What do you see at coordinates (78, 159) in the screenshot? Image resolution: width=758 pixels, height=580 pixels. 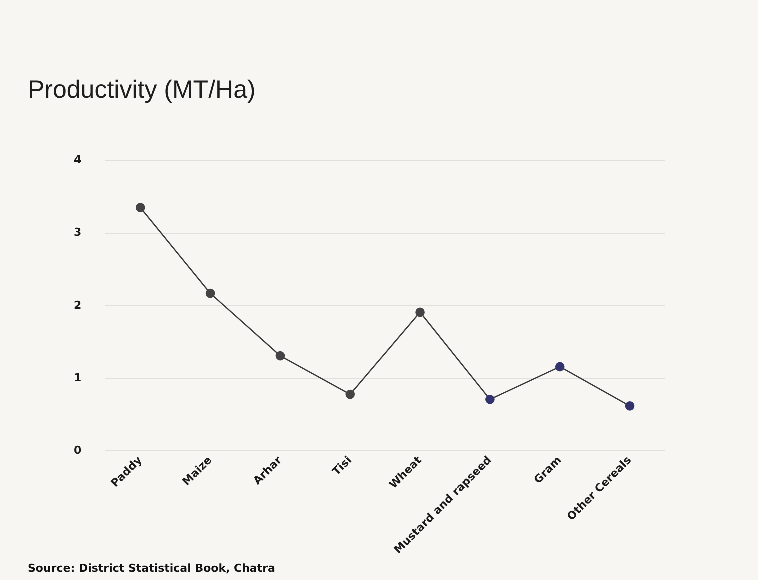 I see `y-tick-label: 4` at bounding box center [78, 159].